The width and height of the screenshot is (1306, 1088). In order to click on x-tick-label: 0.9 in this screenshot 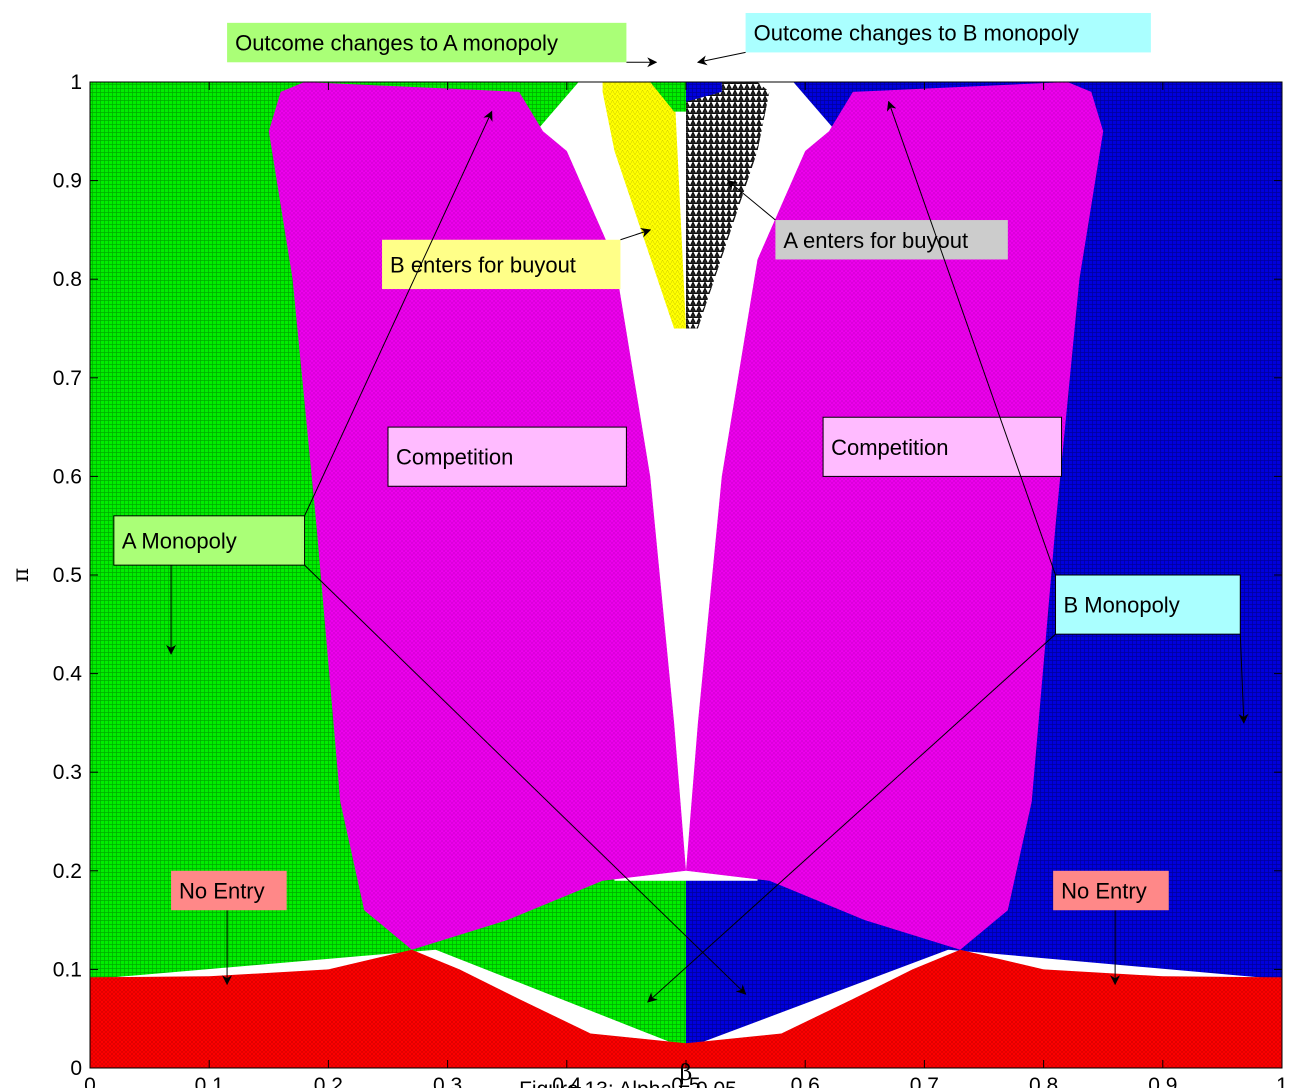, I will do `click(1162, 1081)`.